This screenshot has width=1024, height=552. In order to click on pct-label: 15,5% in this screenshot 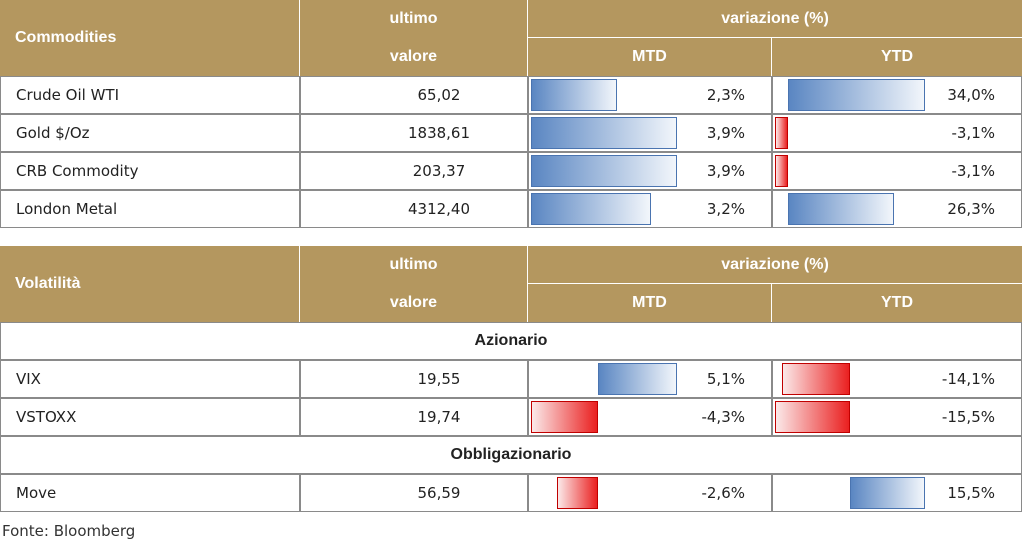, I will do `click(971, 493)`.